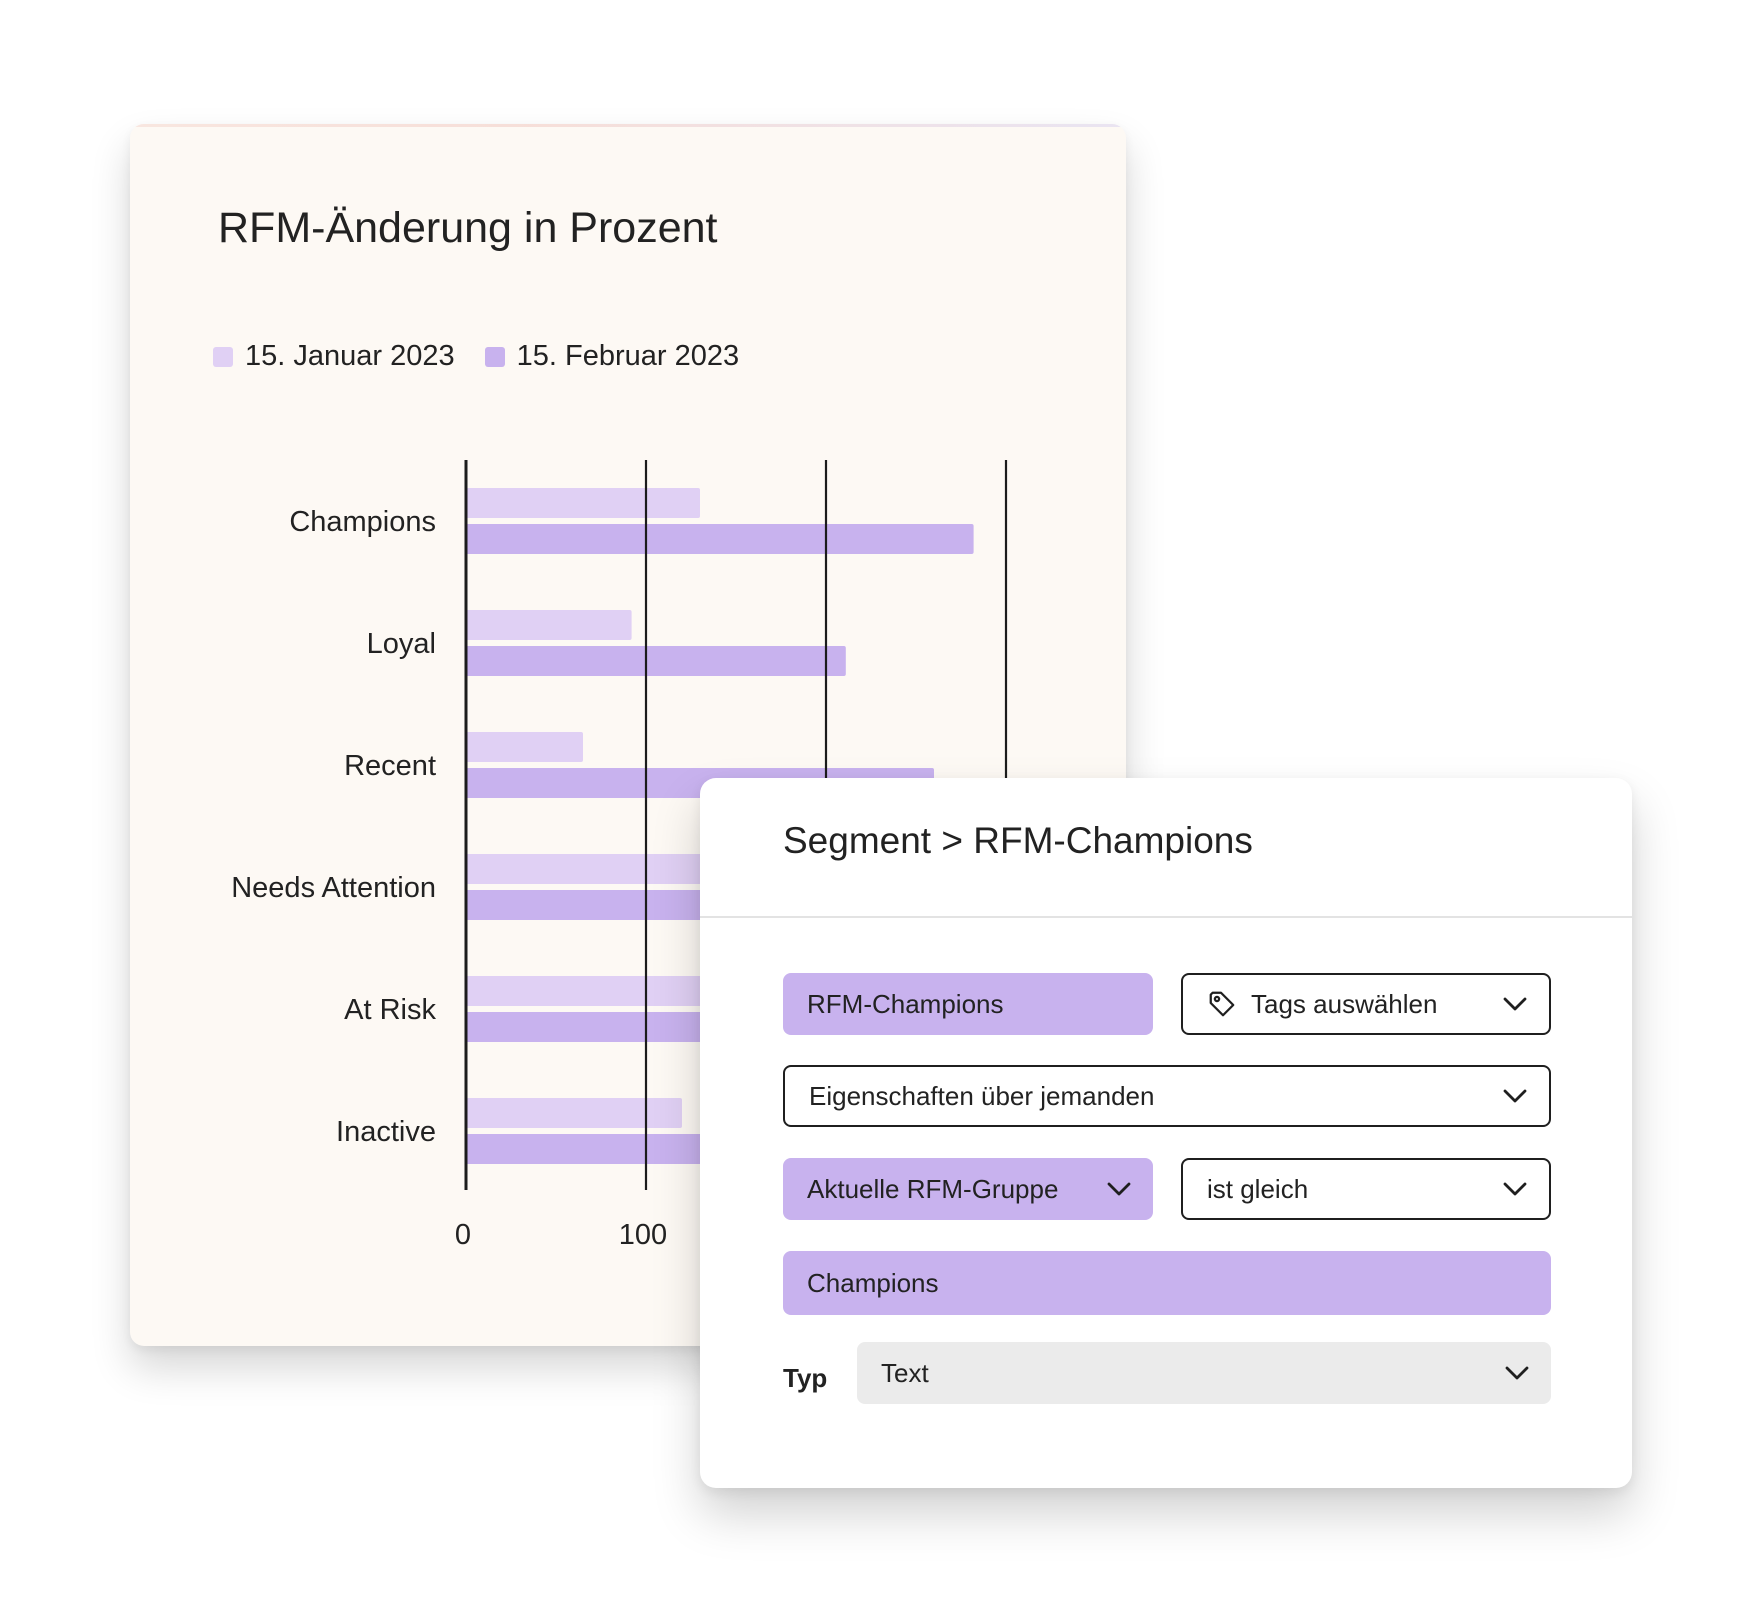 The image size is (1764, 1611). I want to click on segment-chip: RFM-Champions, so click(968, 1004).